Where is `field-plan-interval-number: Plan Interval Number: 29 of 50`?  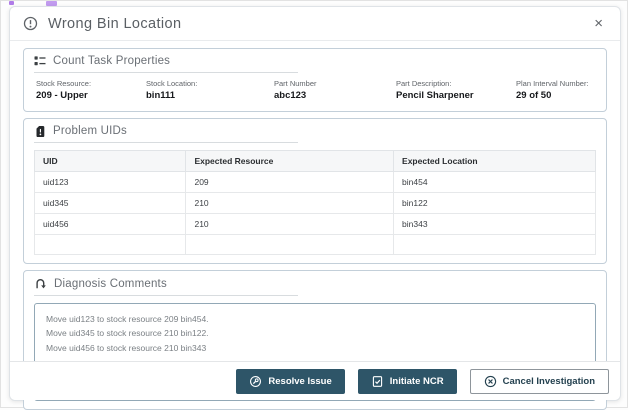 field-plan-interval-number: Plan Interval Number: 29 of 50 is located at coordinates (556, 90).